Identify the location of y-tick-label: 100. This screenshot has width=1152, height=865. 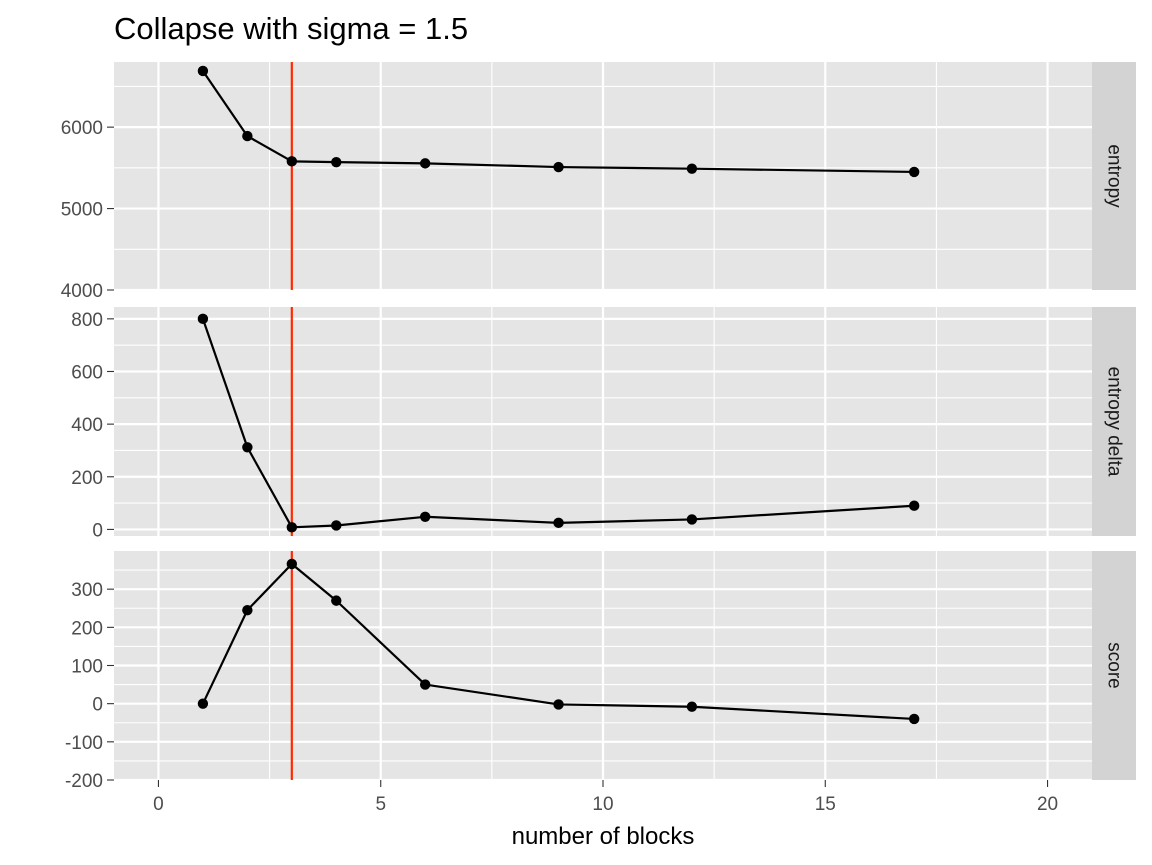
(87, 667).